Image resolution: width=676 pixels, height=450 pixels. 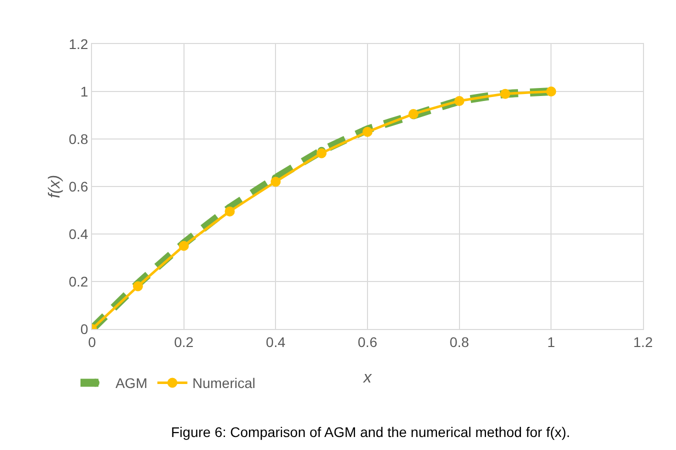 What do you see at coordinates (184, 342) in the screenshot?
I see `x-tick-label: 0.2` at bounding box center [184, 342].